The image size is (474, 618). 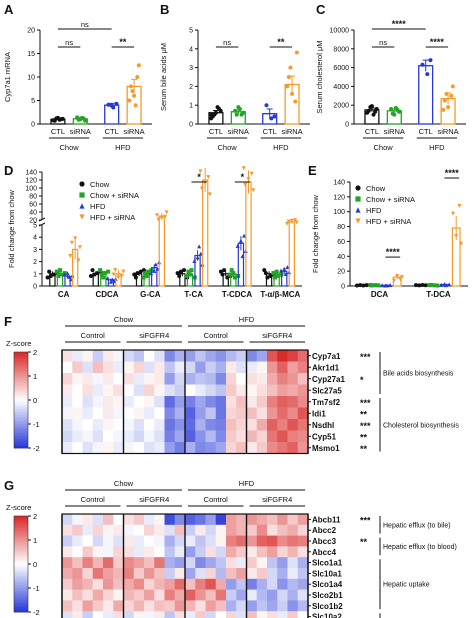 What do you see at coordinates (8, 321) in the screenshot?
I see `panel-label: F` at bounding box center [8, 321].